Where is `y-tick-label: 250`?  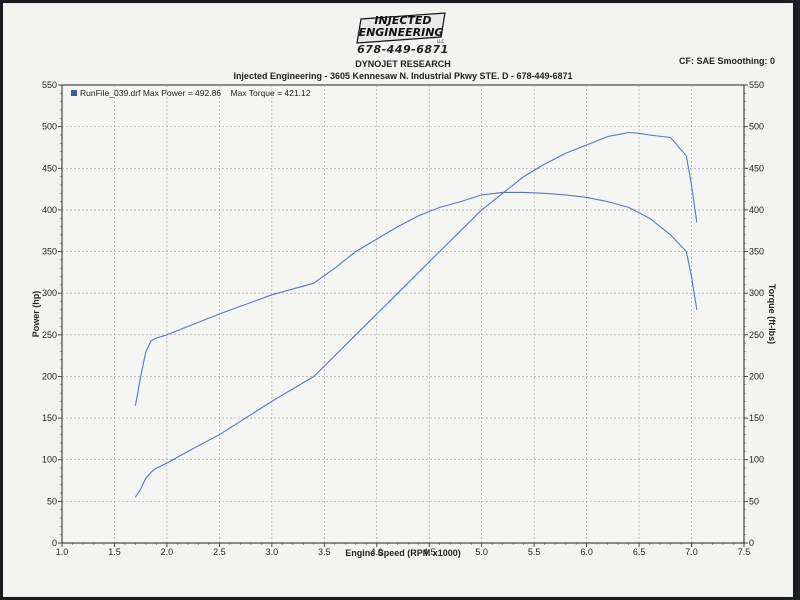 y-tick-label: 250 is located at coordinates (49, 335).